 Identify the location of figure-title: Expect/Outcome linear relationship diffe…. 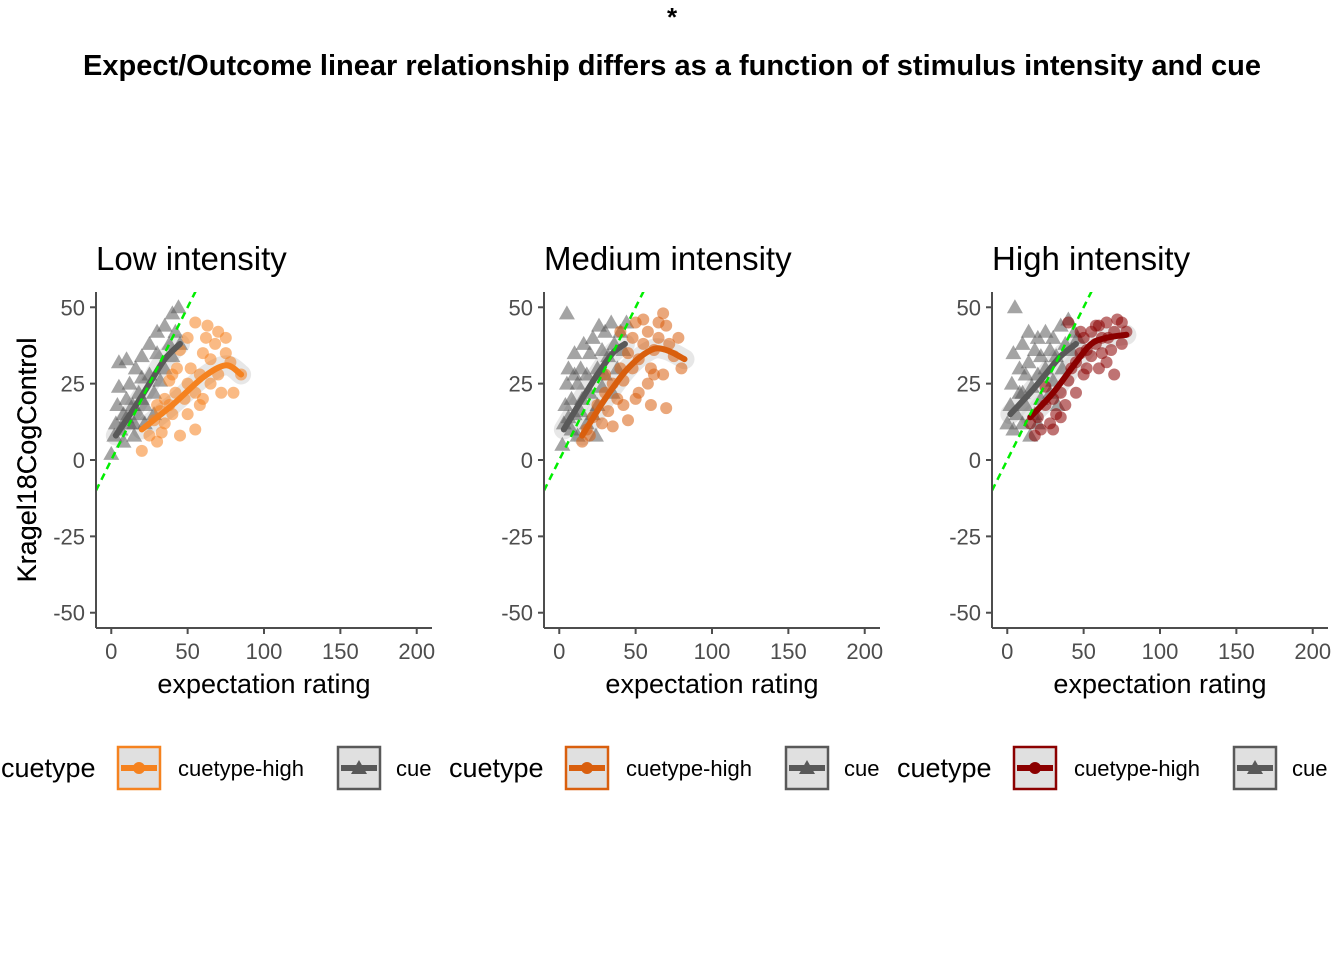
(672, 66).